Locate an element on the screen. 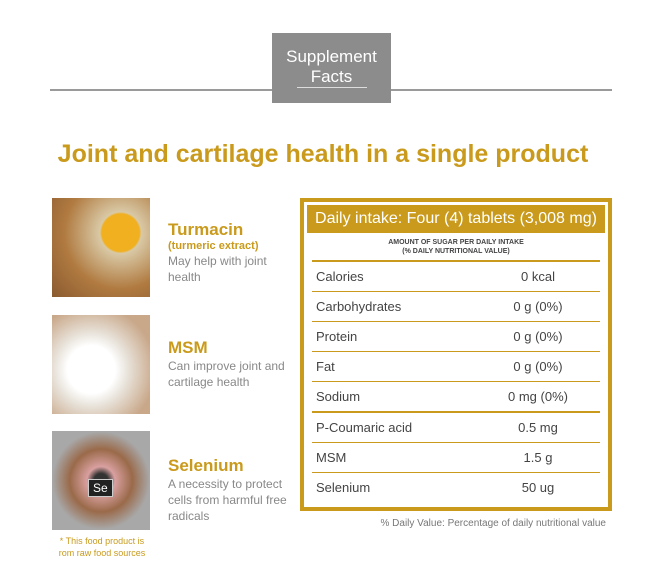  table-row: Carbohydrates 0 g (0%) is located at coordinates (456, 307).